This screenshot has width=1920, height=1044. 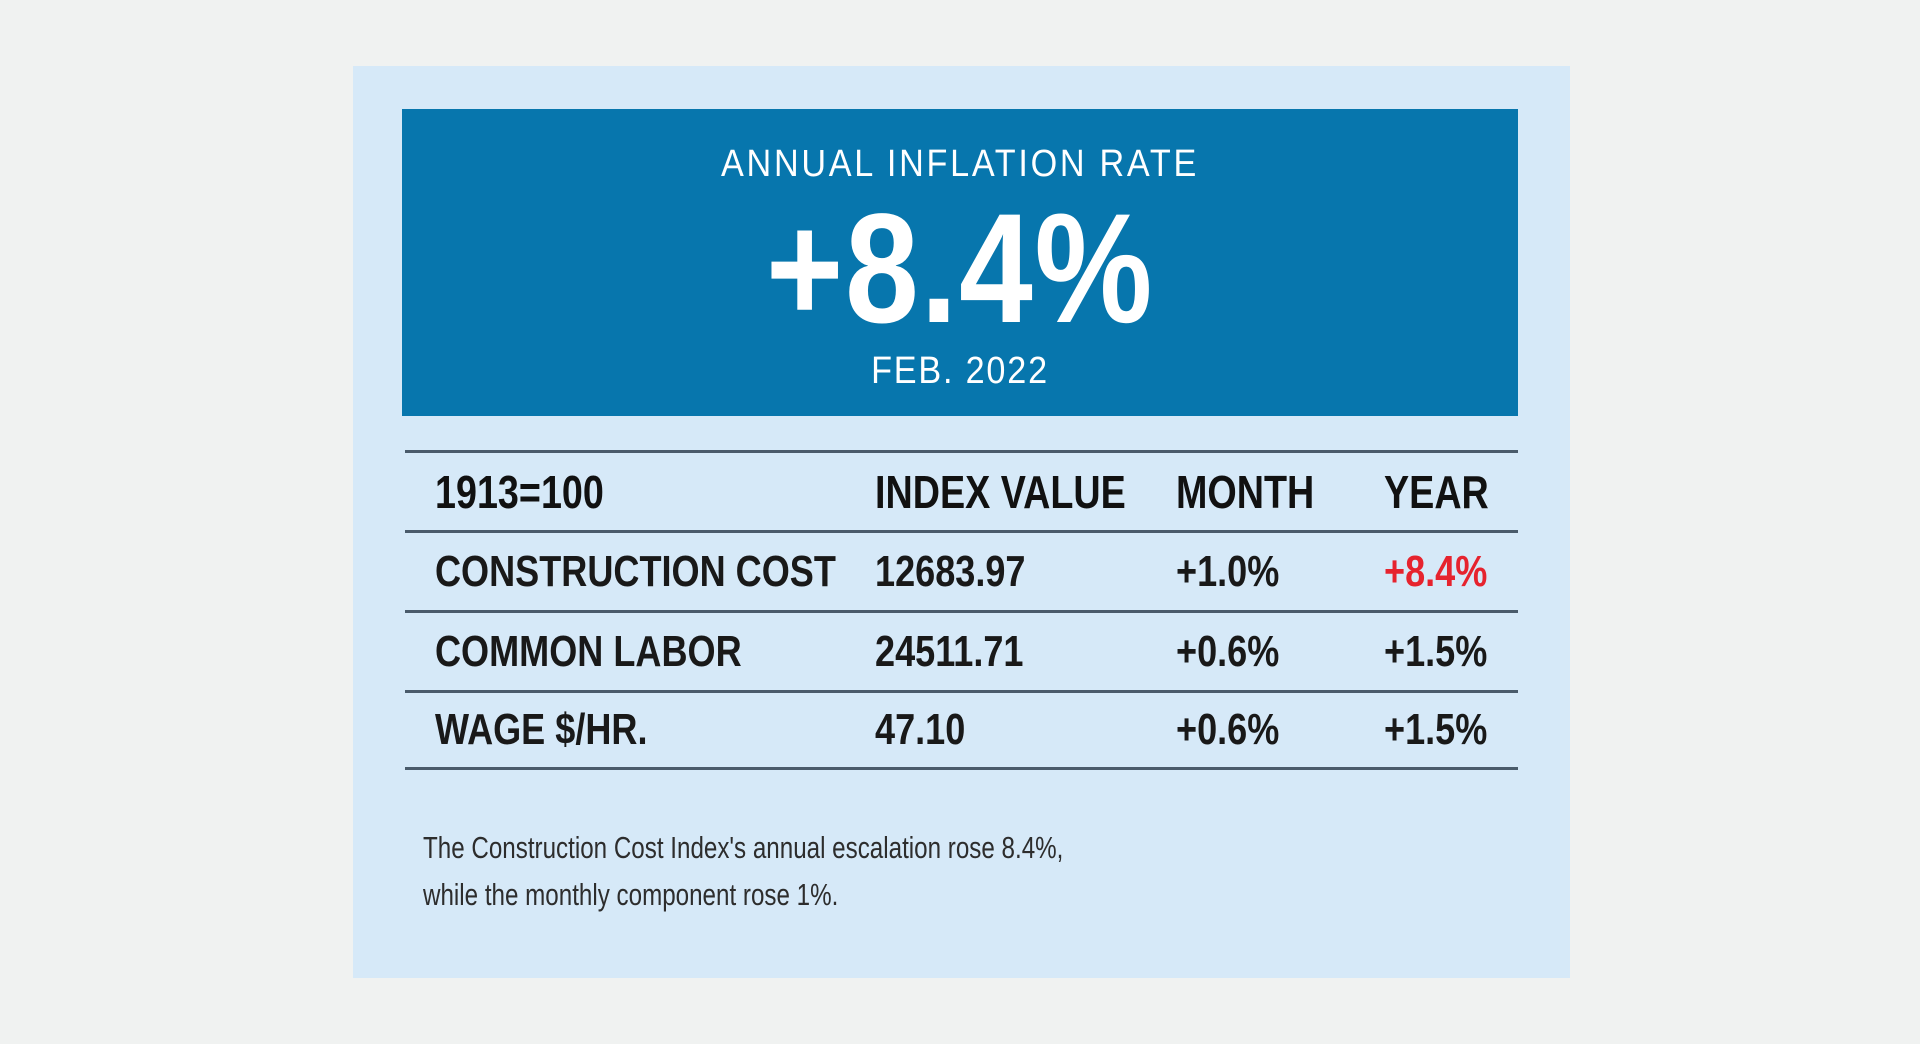 What do you see at coordinates (588, 651) in the screenshot?
I see `row-label: COMMON LABOR` at bounding box center [588, 651].